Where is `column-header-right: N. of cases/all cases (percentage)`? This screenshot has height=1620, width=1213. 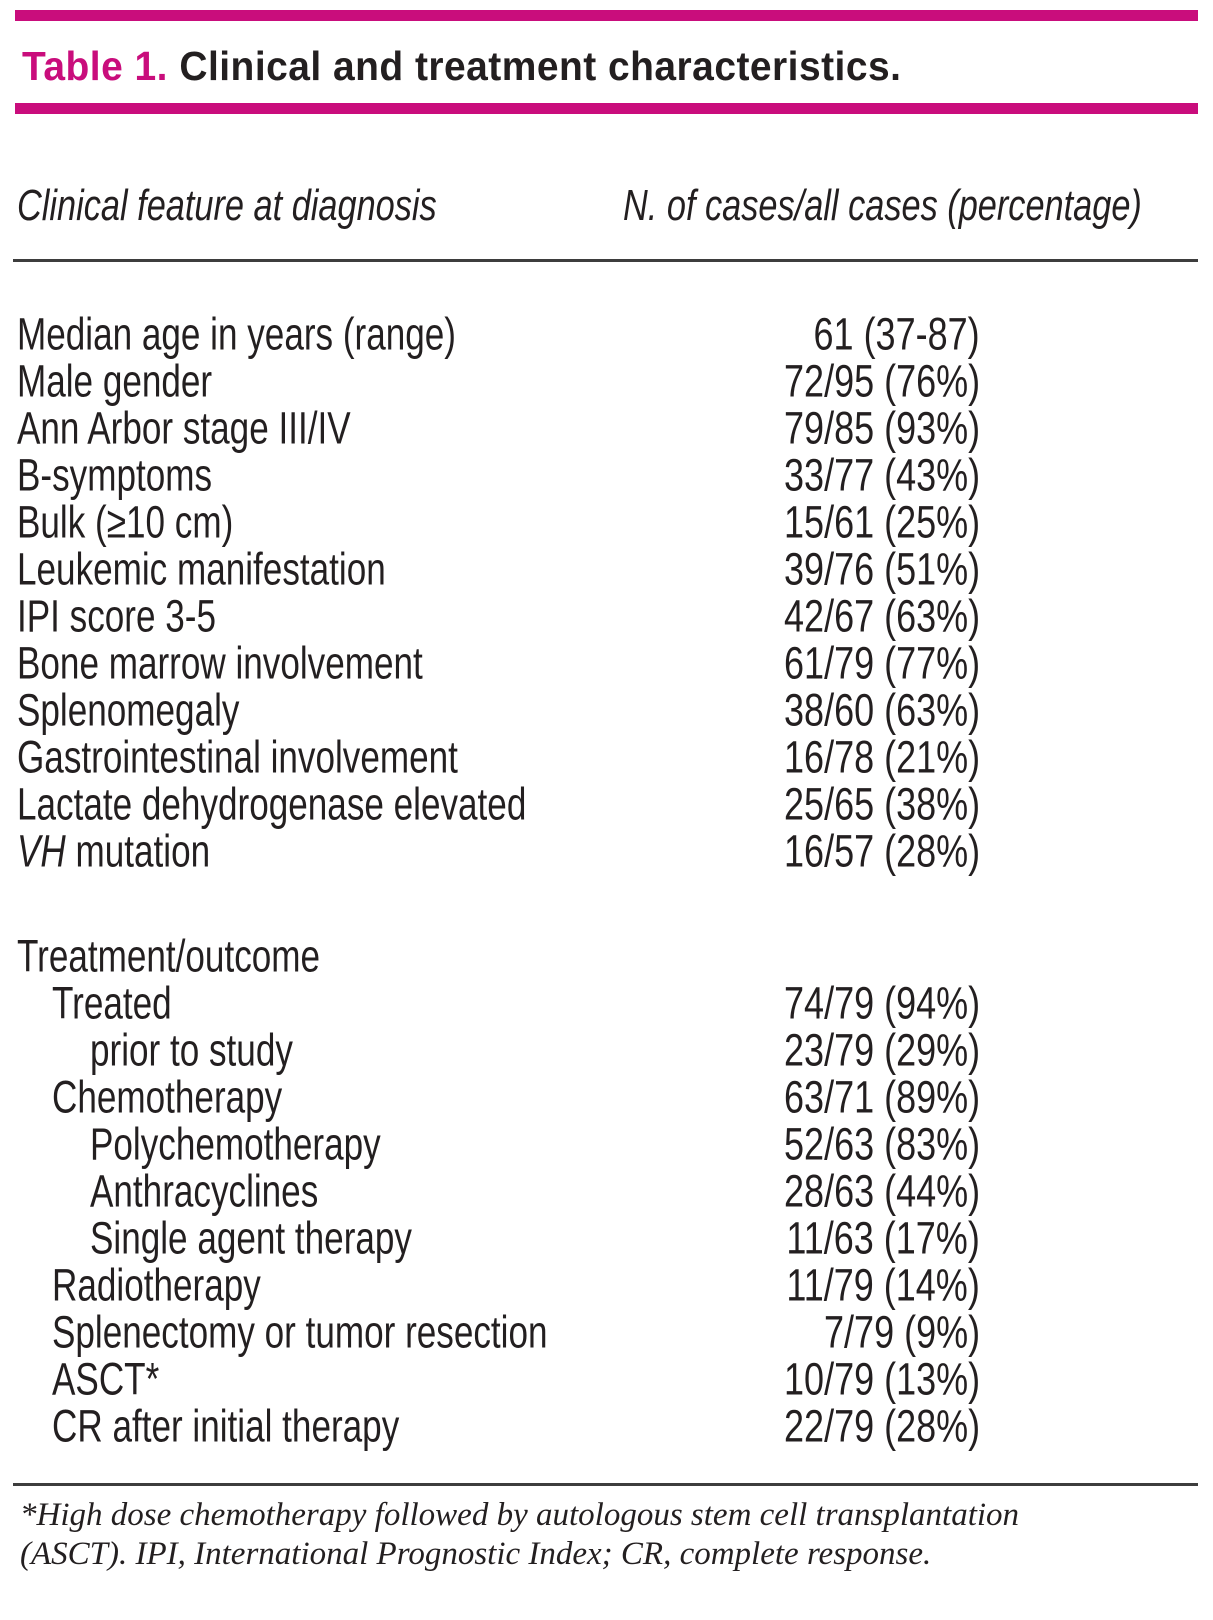 column-header-right: N. of cases/all cases (percentage) is located at coordinates (882, 205).